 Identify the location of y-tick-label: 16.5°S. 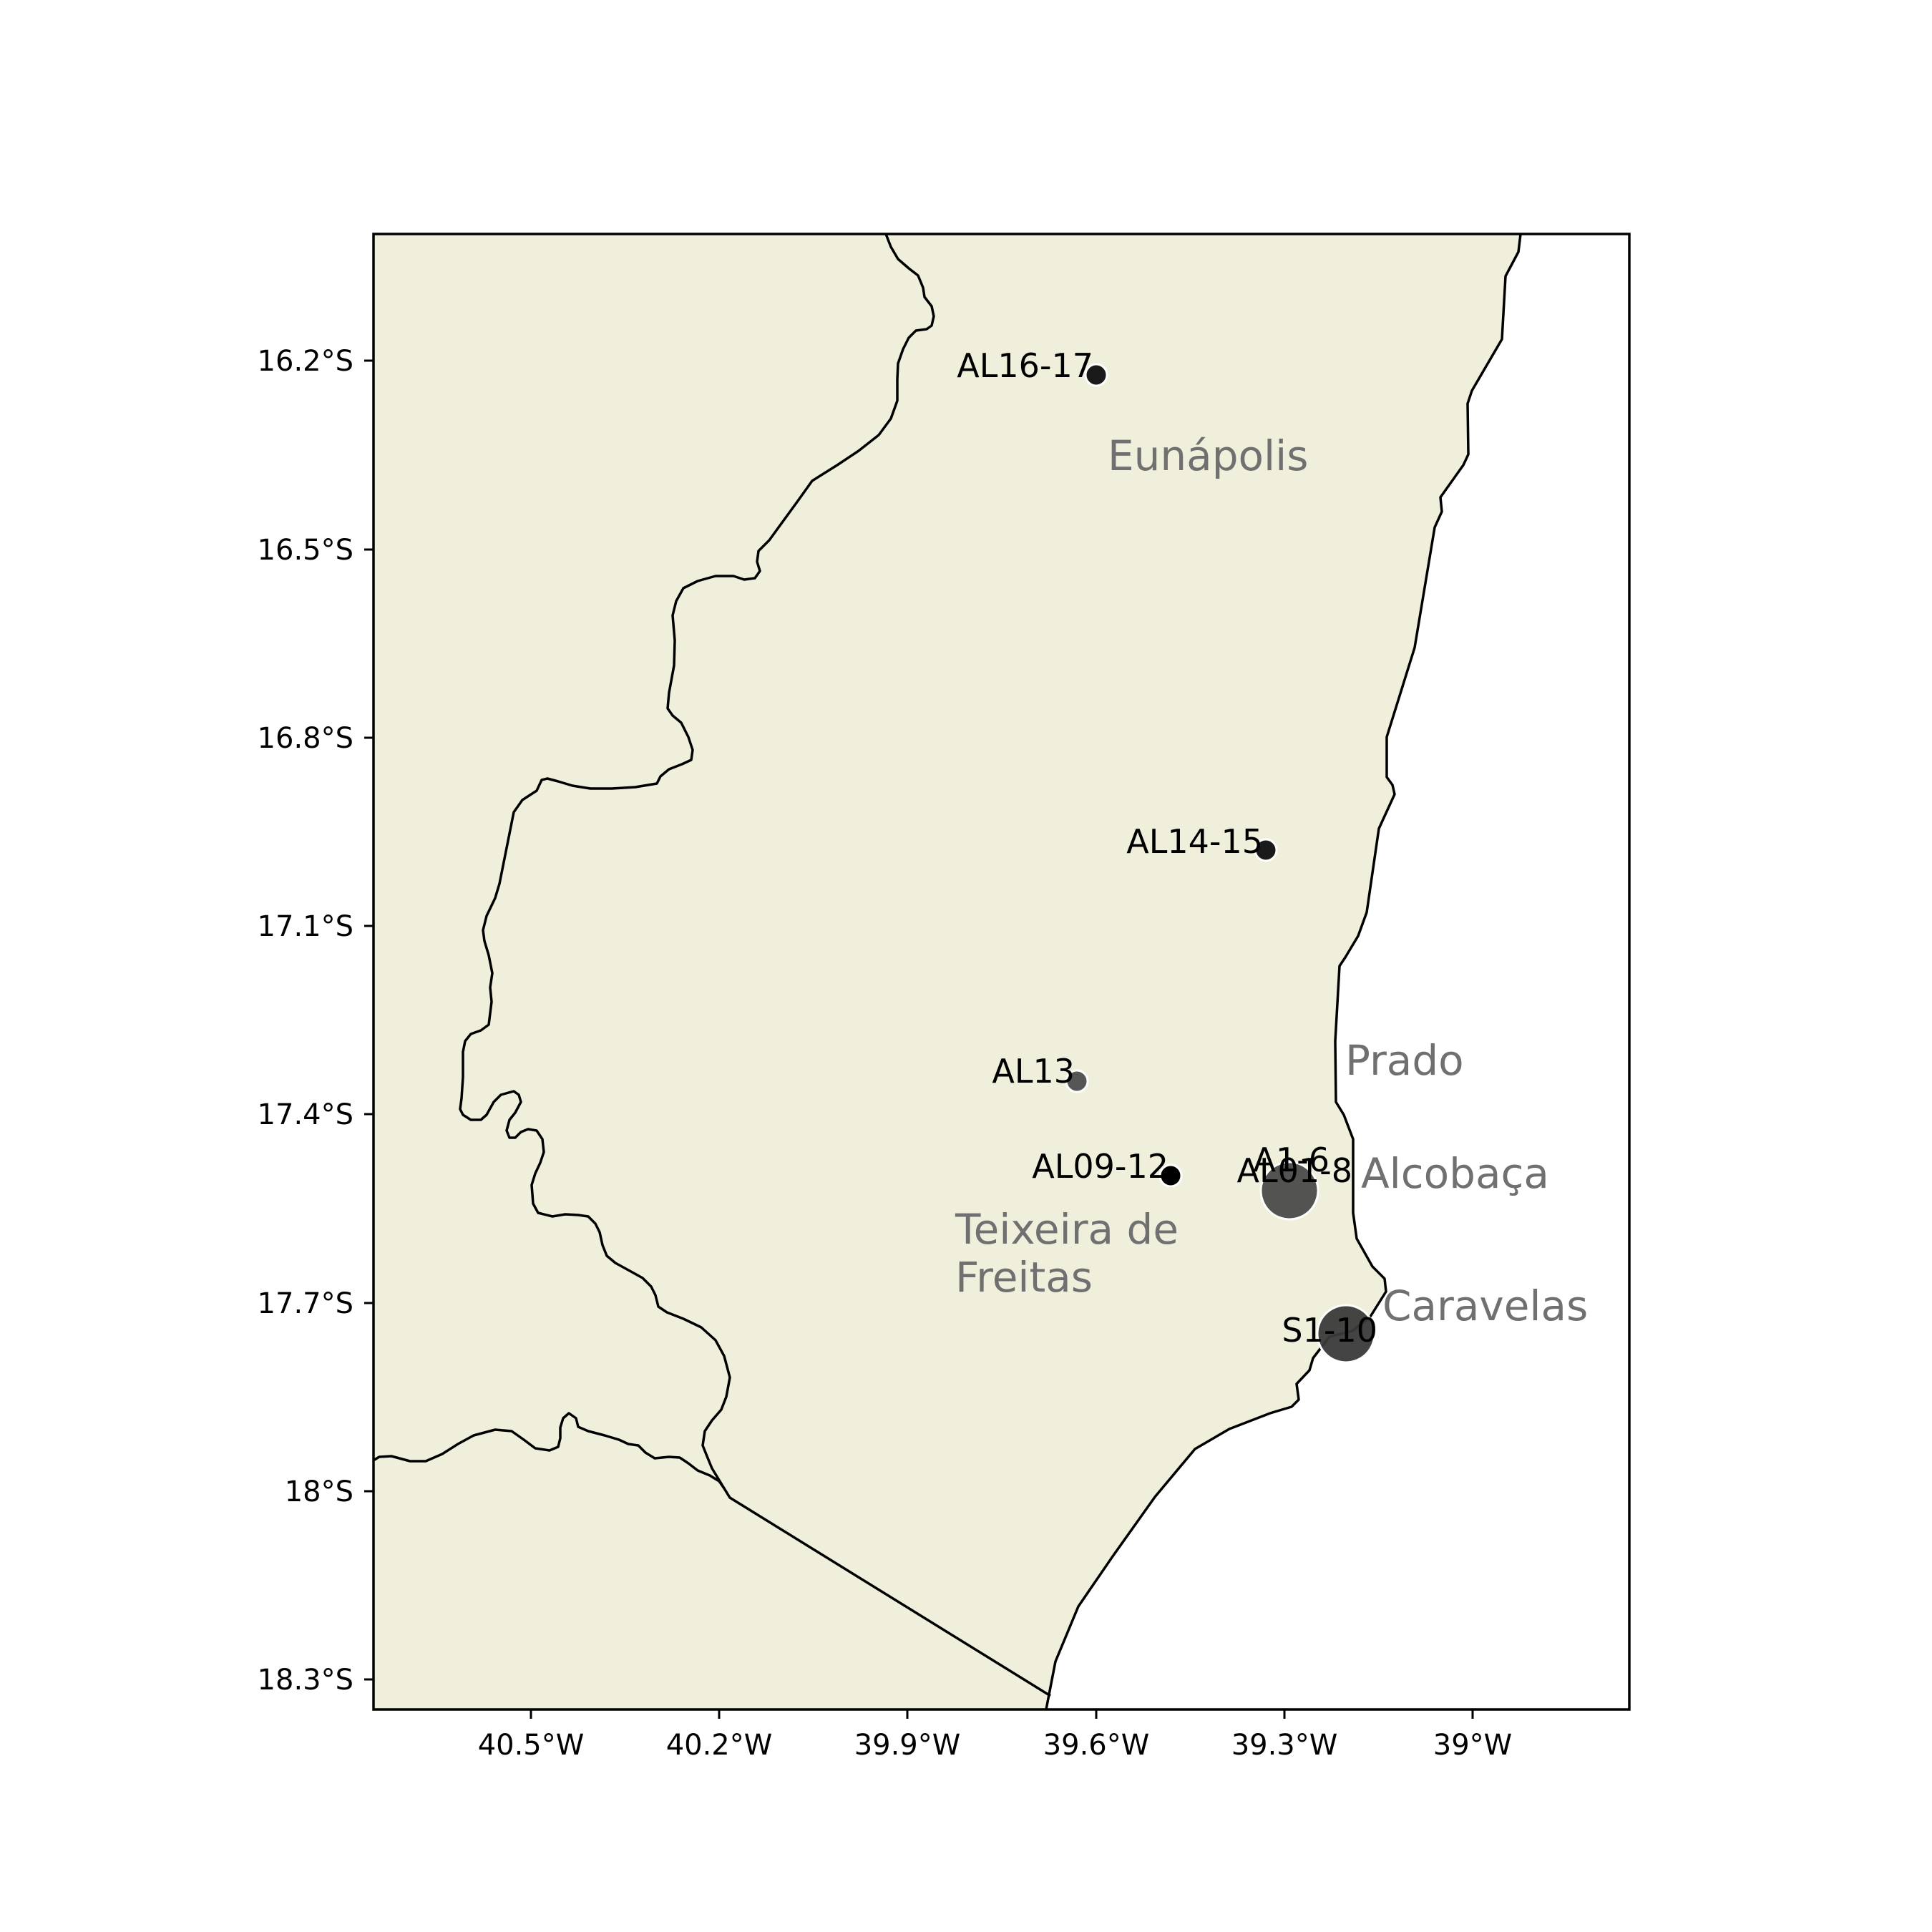
(305, 550).